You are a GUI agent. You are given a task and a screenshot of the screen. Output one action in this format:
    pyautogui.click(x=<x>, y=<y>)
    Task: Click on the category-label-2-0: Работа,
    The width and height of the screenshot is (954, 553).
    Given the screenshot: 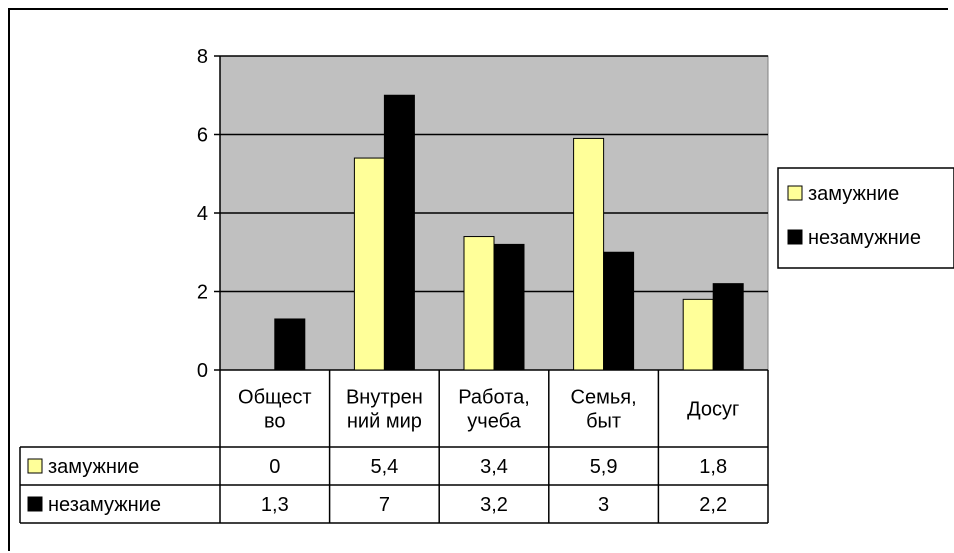 What is the action you would take?
    pyautogui.click(x=494, y=398)
    